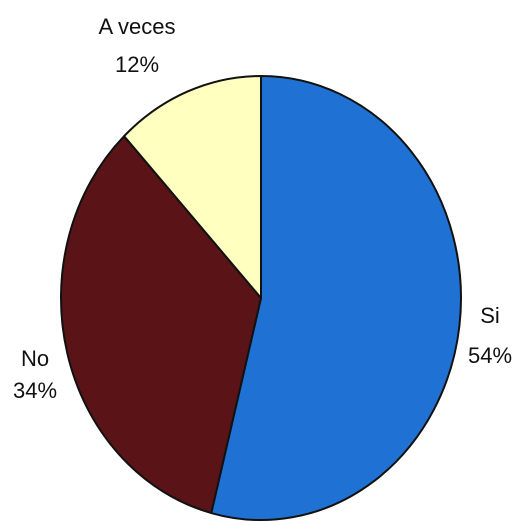 Image resolution: width=518 pixels, height=522 pixels. Describe the element at coordinates (137, 64) in the screenshot. I see `slice-percent-a-veces: 12%` at that location.